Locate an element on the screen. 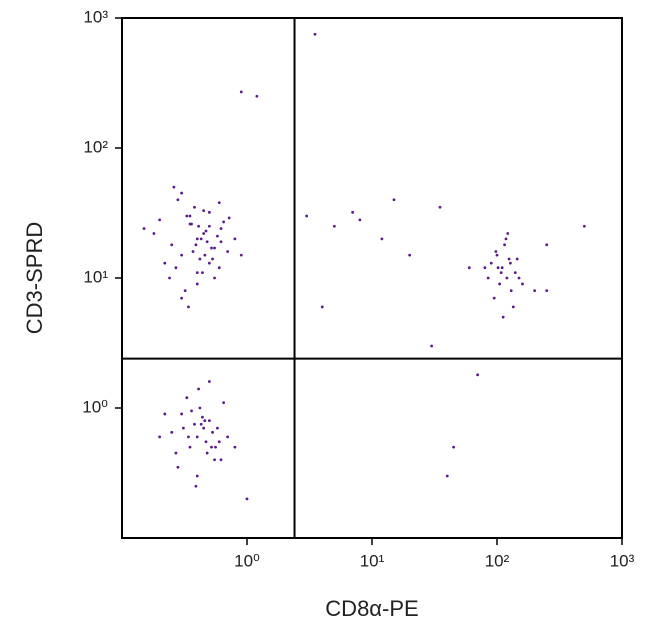 The image size is (650, 642). x-tick-label: 10⁰ is located at coordinates (247, 560).